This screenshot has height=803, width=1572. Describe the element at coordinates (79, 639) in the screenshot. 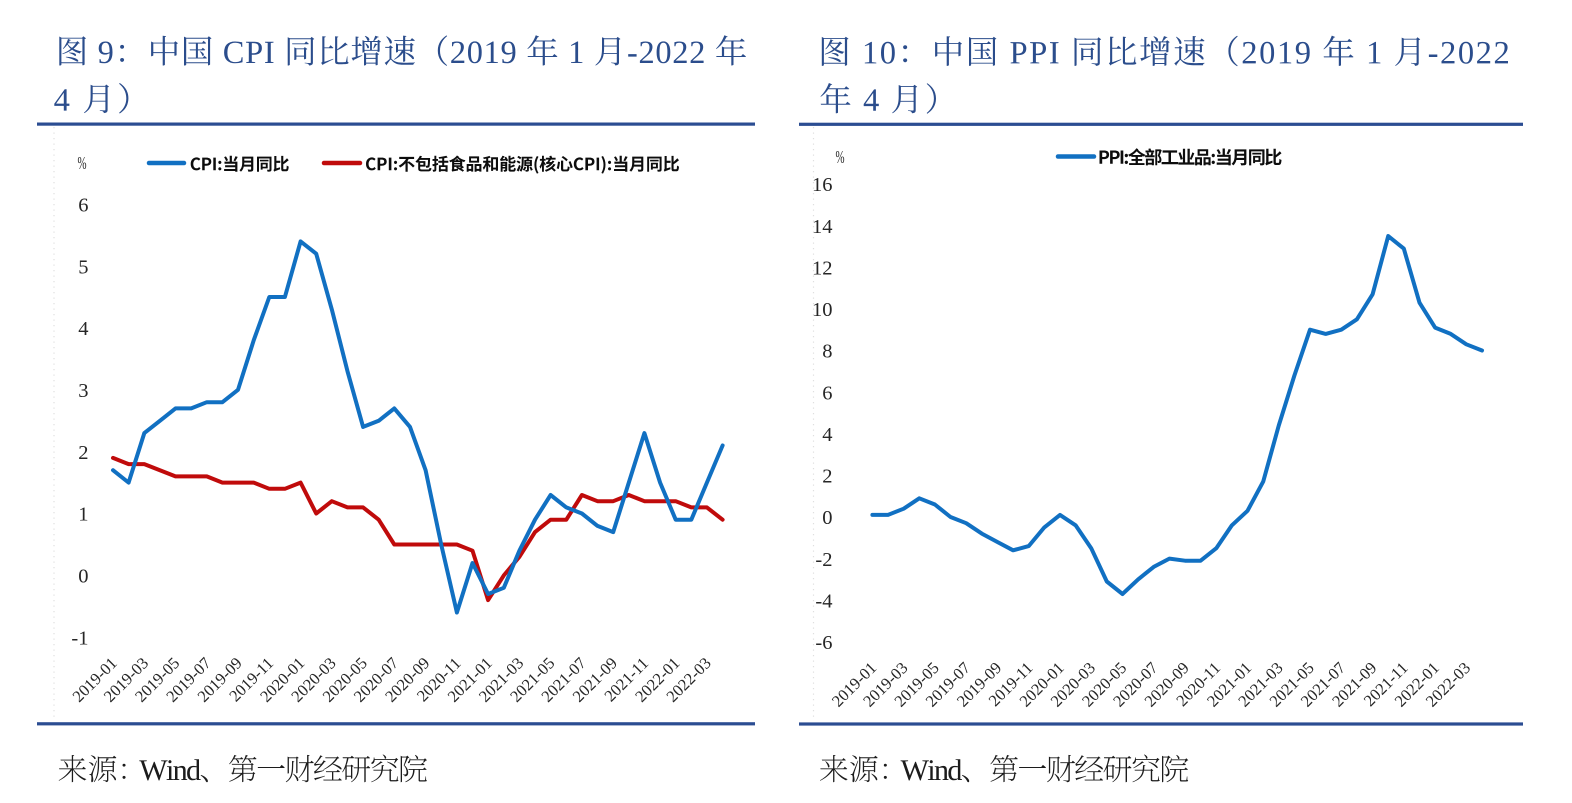

I see `svg-text: -1` at that location.